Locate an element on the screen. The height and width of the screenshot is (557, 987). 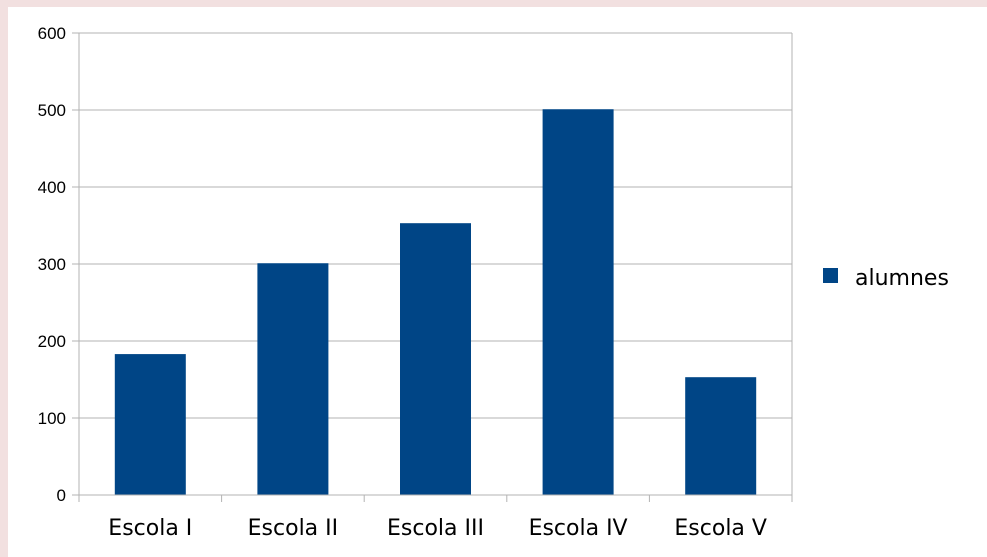
bar-escola-iv is located at coordinates (578, 302).